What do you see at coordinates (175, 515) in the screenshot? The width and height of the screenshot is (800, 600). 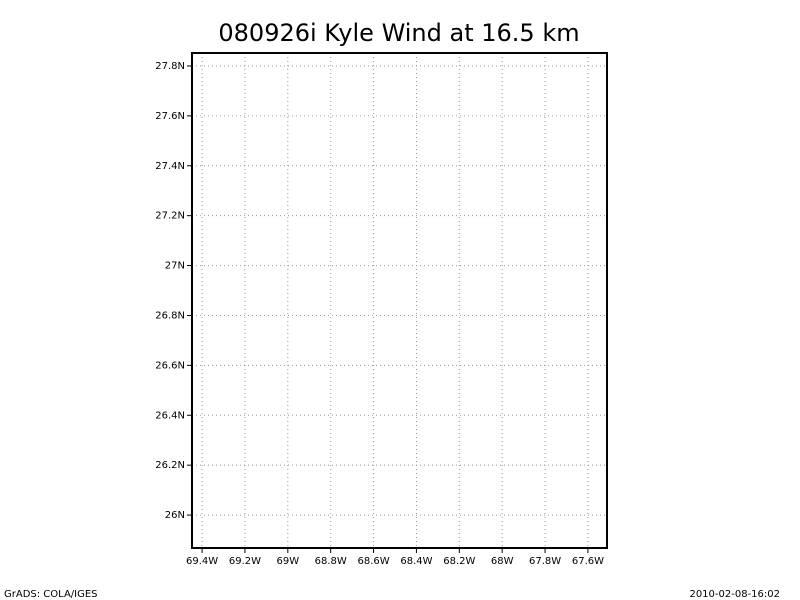 I see `y-tick-label: 26N` at bounding box center [175, 515].